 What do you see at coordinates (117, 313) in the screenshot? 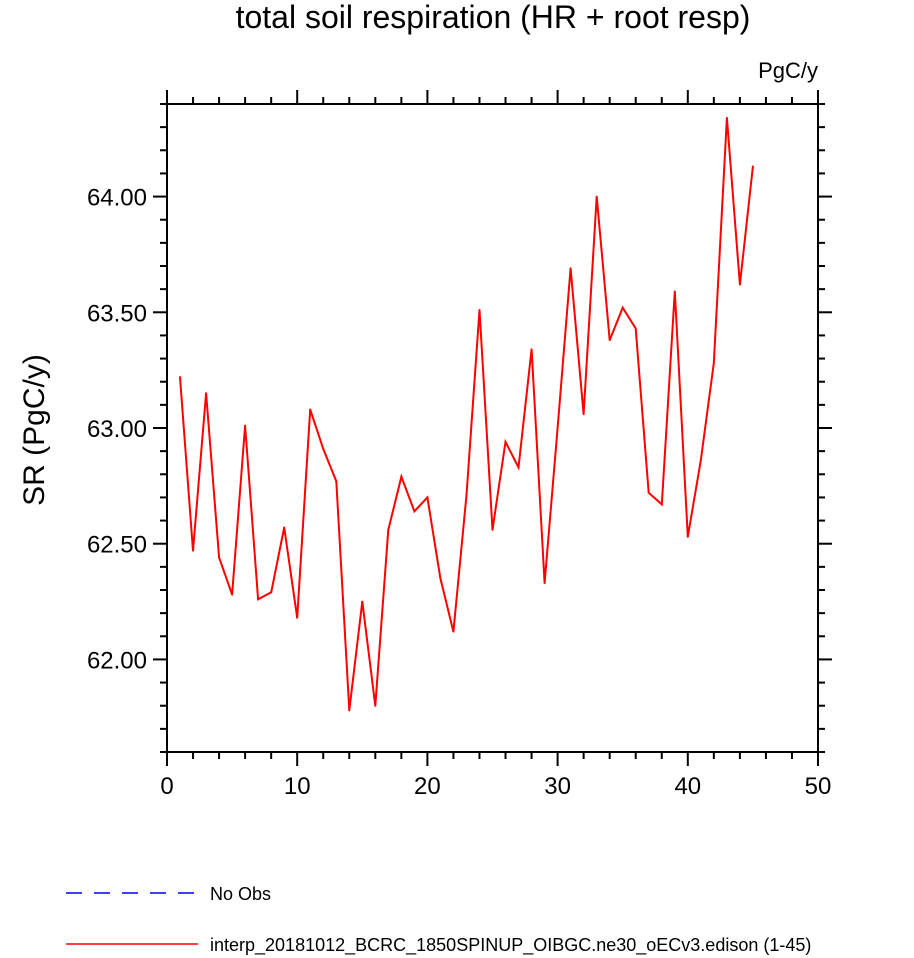
I see `y-tick-label: 63.50` at bounding box center [117, 313].